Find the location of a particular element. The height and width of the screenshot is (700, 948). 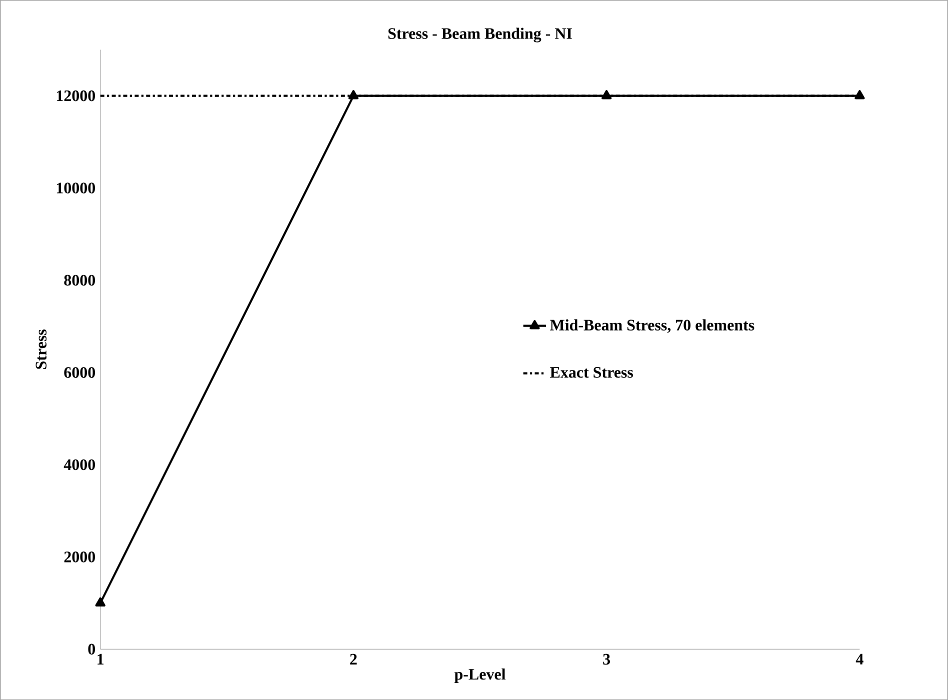

y-axis-title: Stress is located at coordinates (41, 349).